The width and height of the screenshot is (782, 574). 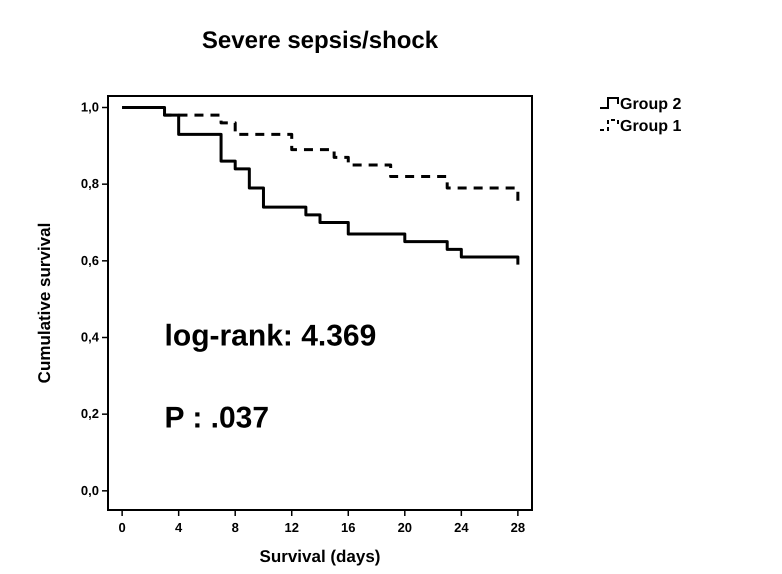 What do you see at coordinates (89, 260) in the screenshot?
I see `y-tick-label: 0,6` at bounding box center [89, 260].